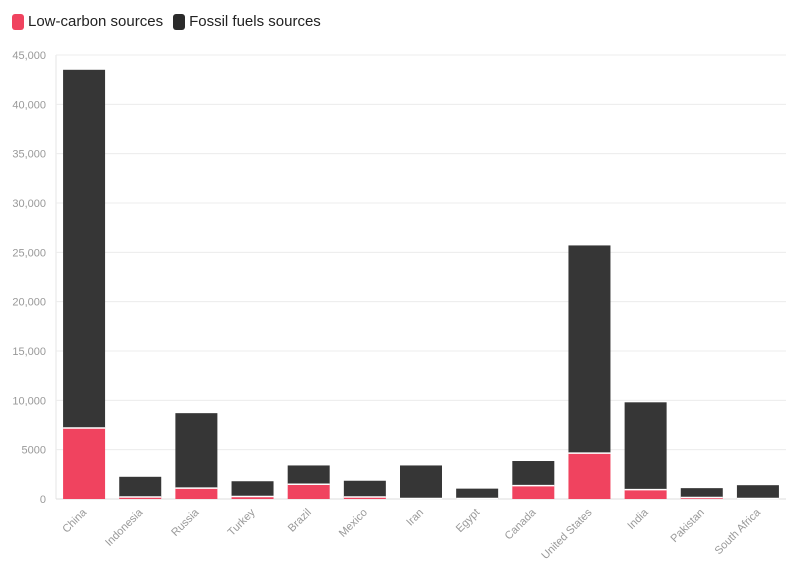 This screenshot has width=796, height=575. What do you see at coordinates (74, 520) in the screenshot?
I see `x-tick-label: China` at bounding box center [74, 520].